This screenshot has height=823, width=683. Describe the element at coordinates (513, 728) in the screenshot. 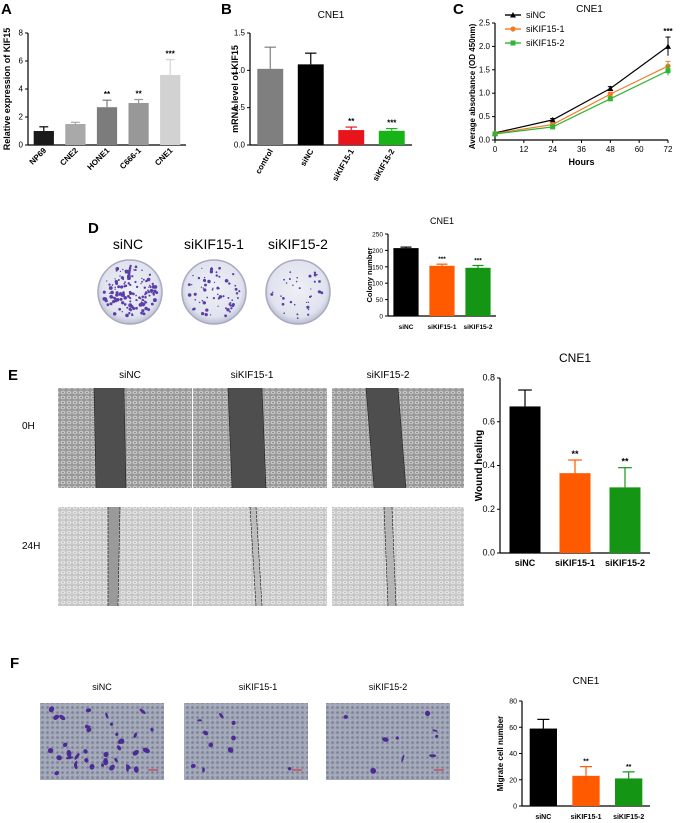

I see `y-tick-label: 60` at that location.